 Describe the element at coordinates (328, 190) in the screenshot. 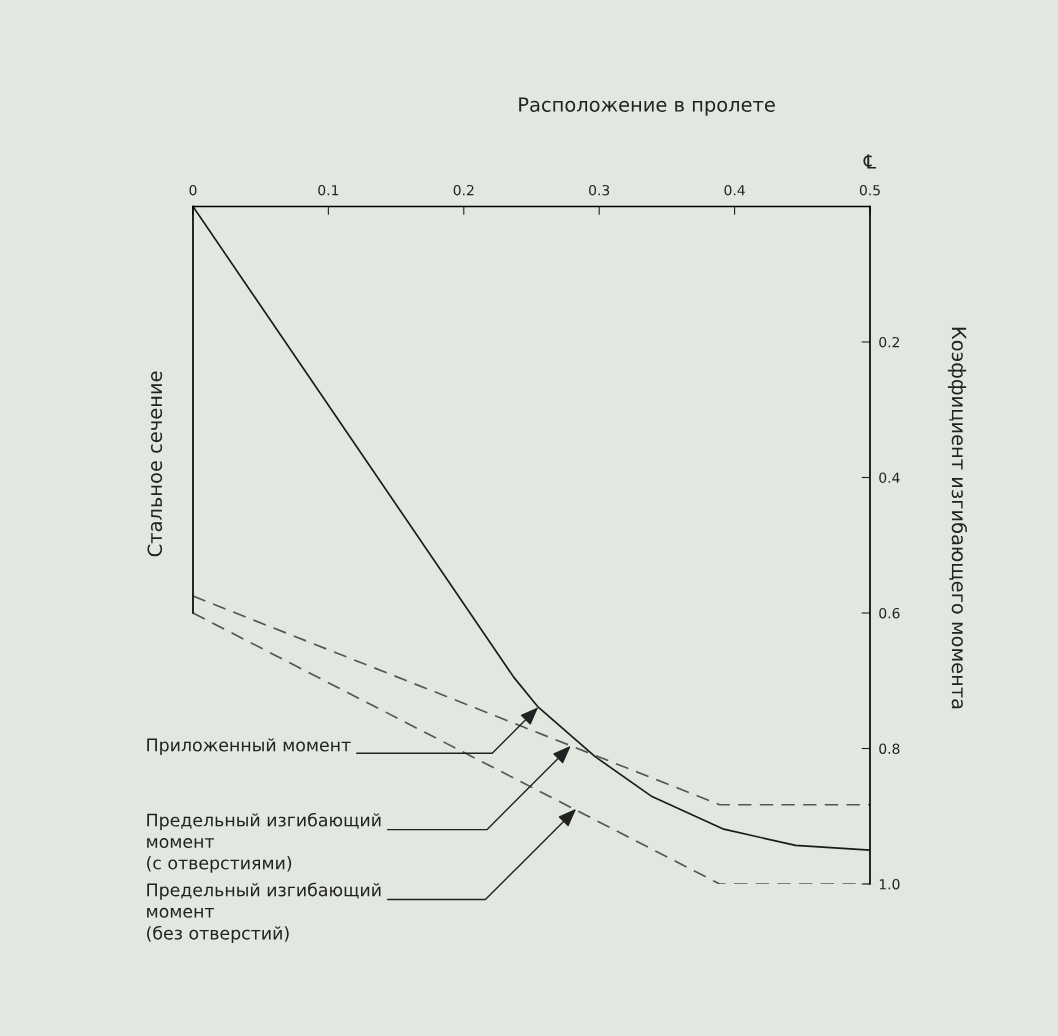

I see `x-tick-label: 0.1` at that location.